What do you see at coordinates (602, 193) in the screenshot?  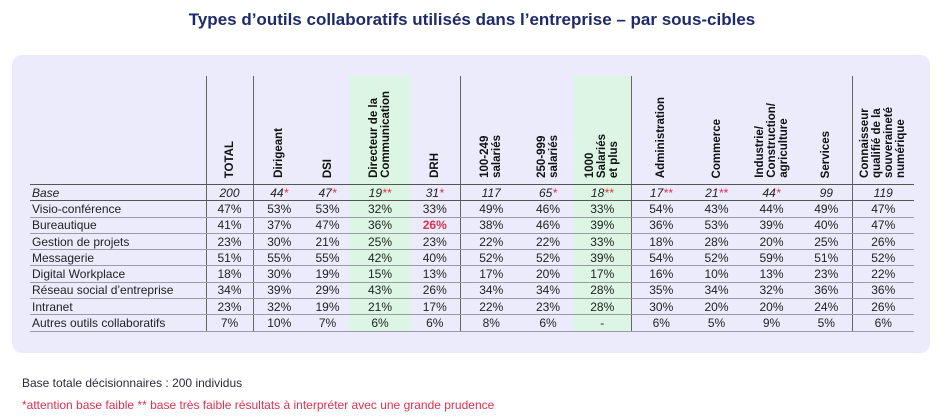 I see `base-cell: 18**` at bounding box center [602, 193].